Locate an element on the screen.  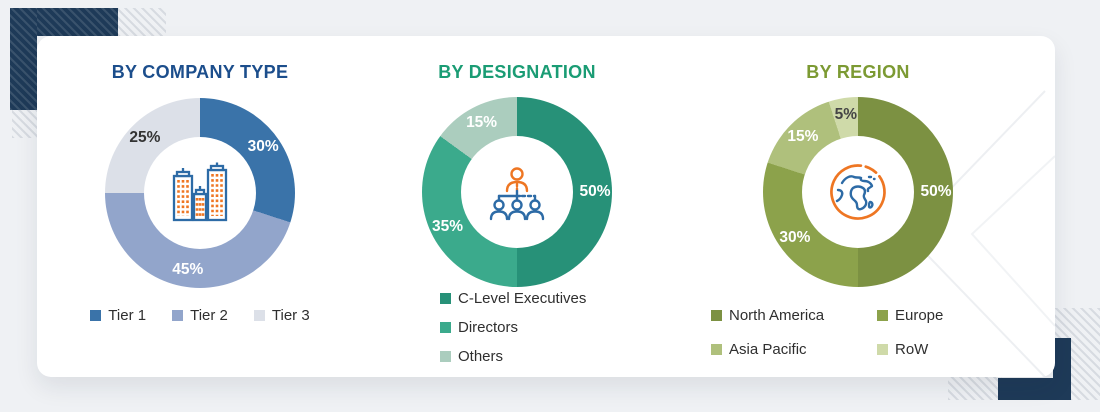
org-chart-icon is located at coordinates (517, 194).